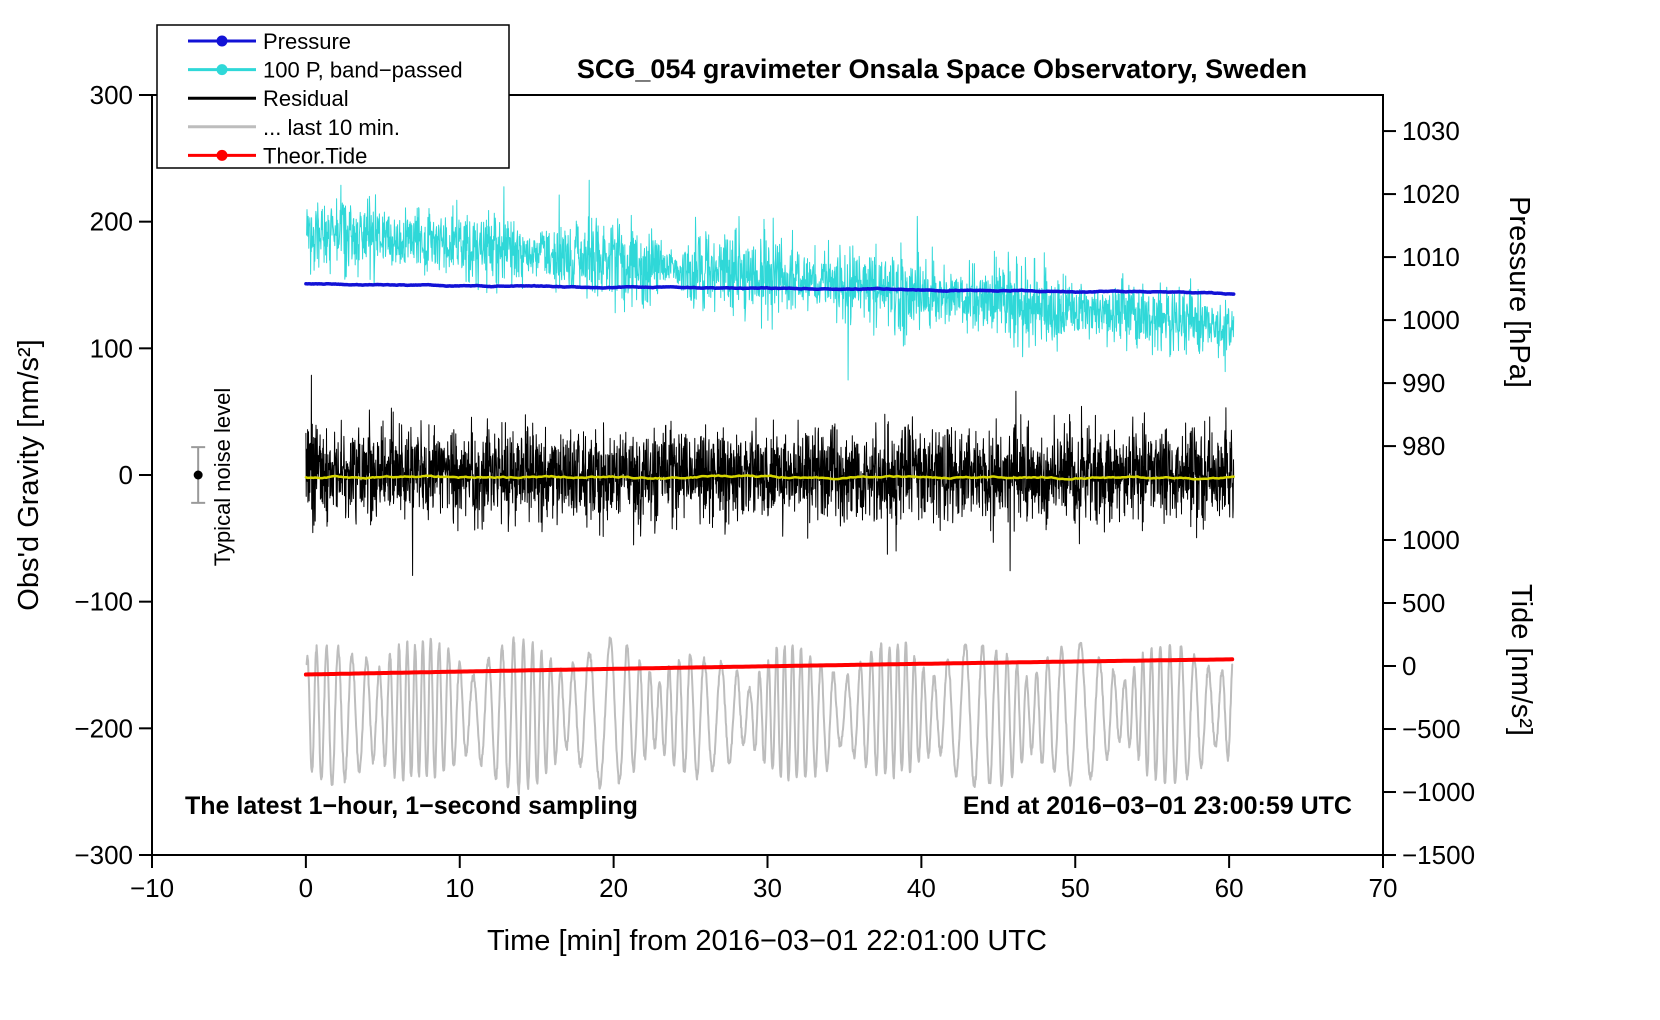 Image resolution: width=1660 pixels, height=1020 pixels. What do you see at coordinates (1423, 383) in the screenshot?
I see `pressure-tick-label: 990` at bounding box center [1423, 383].